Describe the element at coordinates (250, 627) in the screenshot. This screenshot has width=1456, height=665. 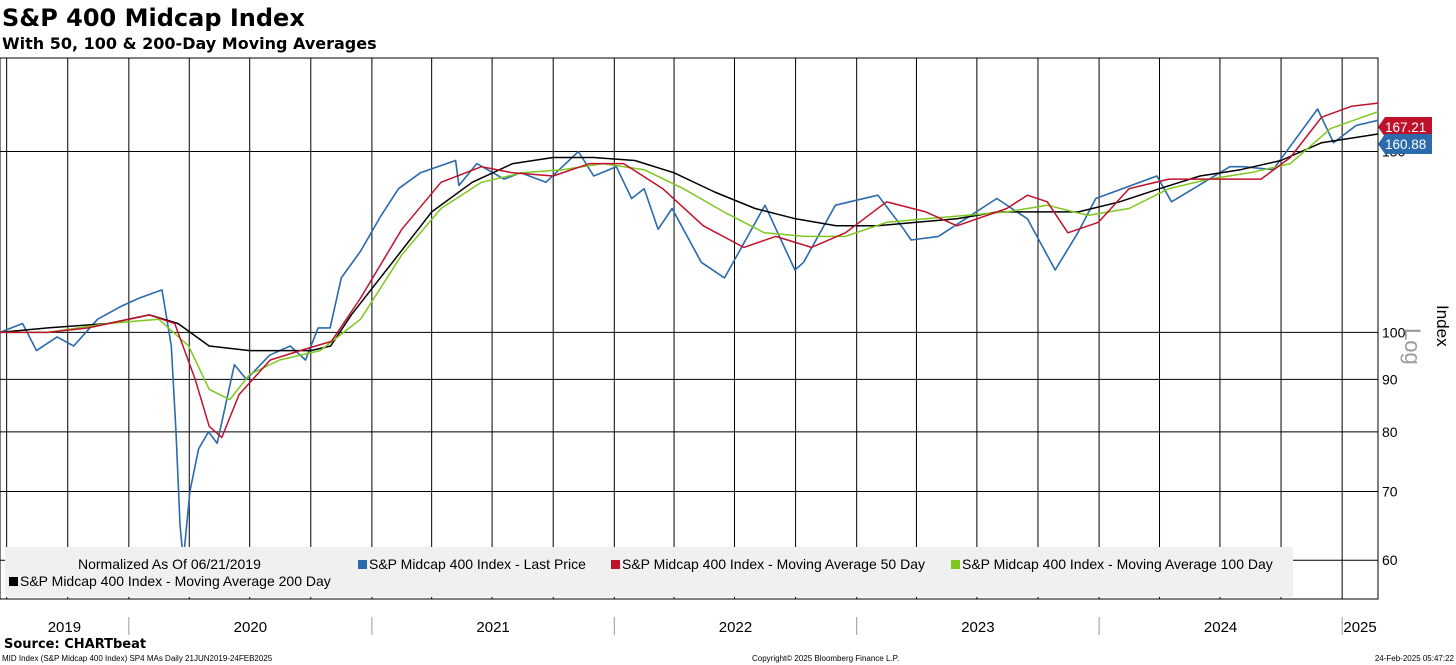
I see `x-tick-2020: 2020` at that location.